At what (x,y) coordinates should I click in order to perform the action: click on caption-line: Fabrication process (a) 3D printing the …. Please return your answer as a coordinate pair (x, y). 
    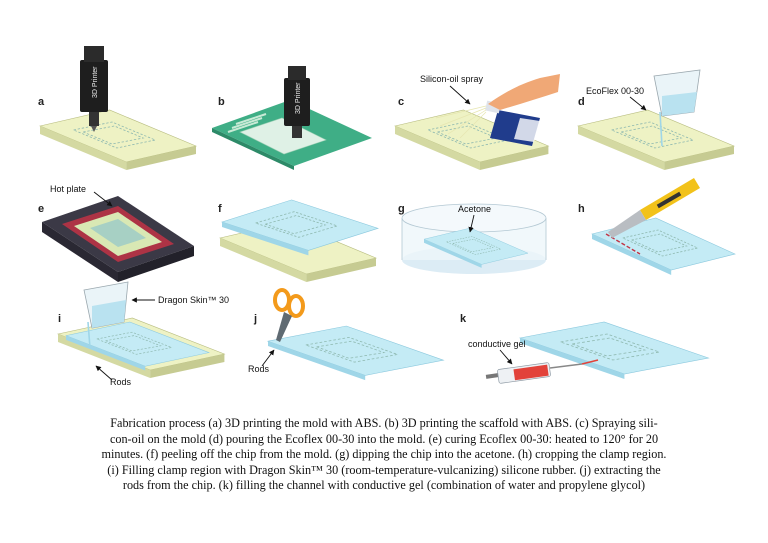
    Looking at the image, I should click on (384, 423).